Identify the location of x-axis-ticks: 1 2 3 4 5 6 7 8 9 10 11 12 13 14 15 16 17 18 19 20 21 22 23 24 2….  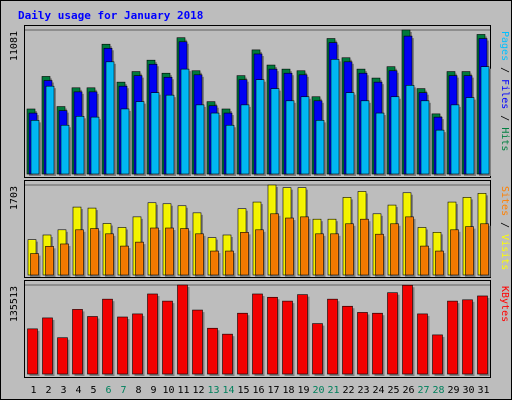
(259, 390).